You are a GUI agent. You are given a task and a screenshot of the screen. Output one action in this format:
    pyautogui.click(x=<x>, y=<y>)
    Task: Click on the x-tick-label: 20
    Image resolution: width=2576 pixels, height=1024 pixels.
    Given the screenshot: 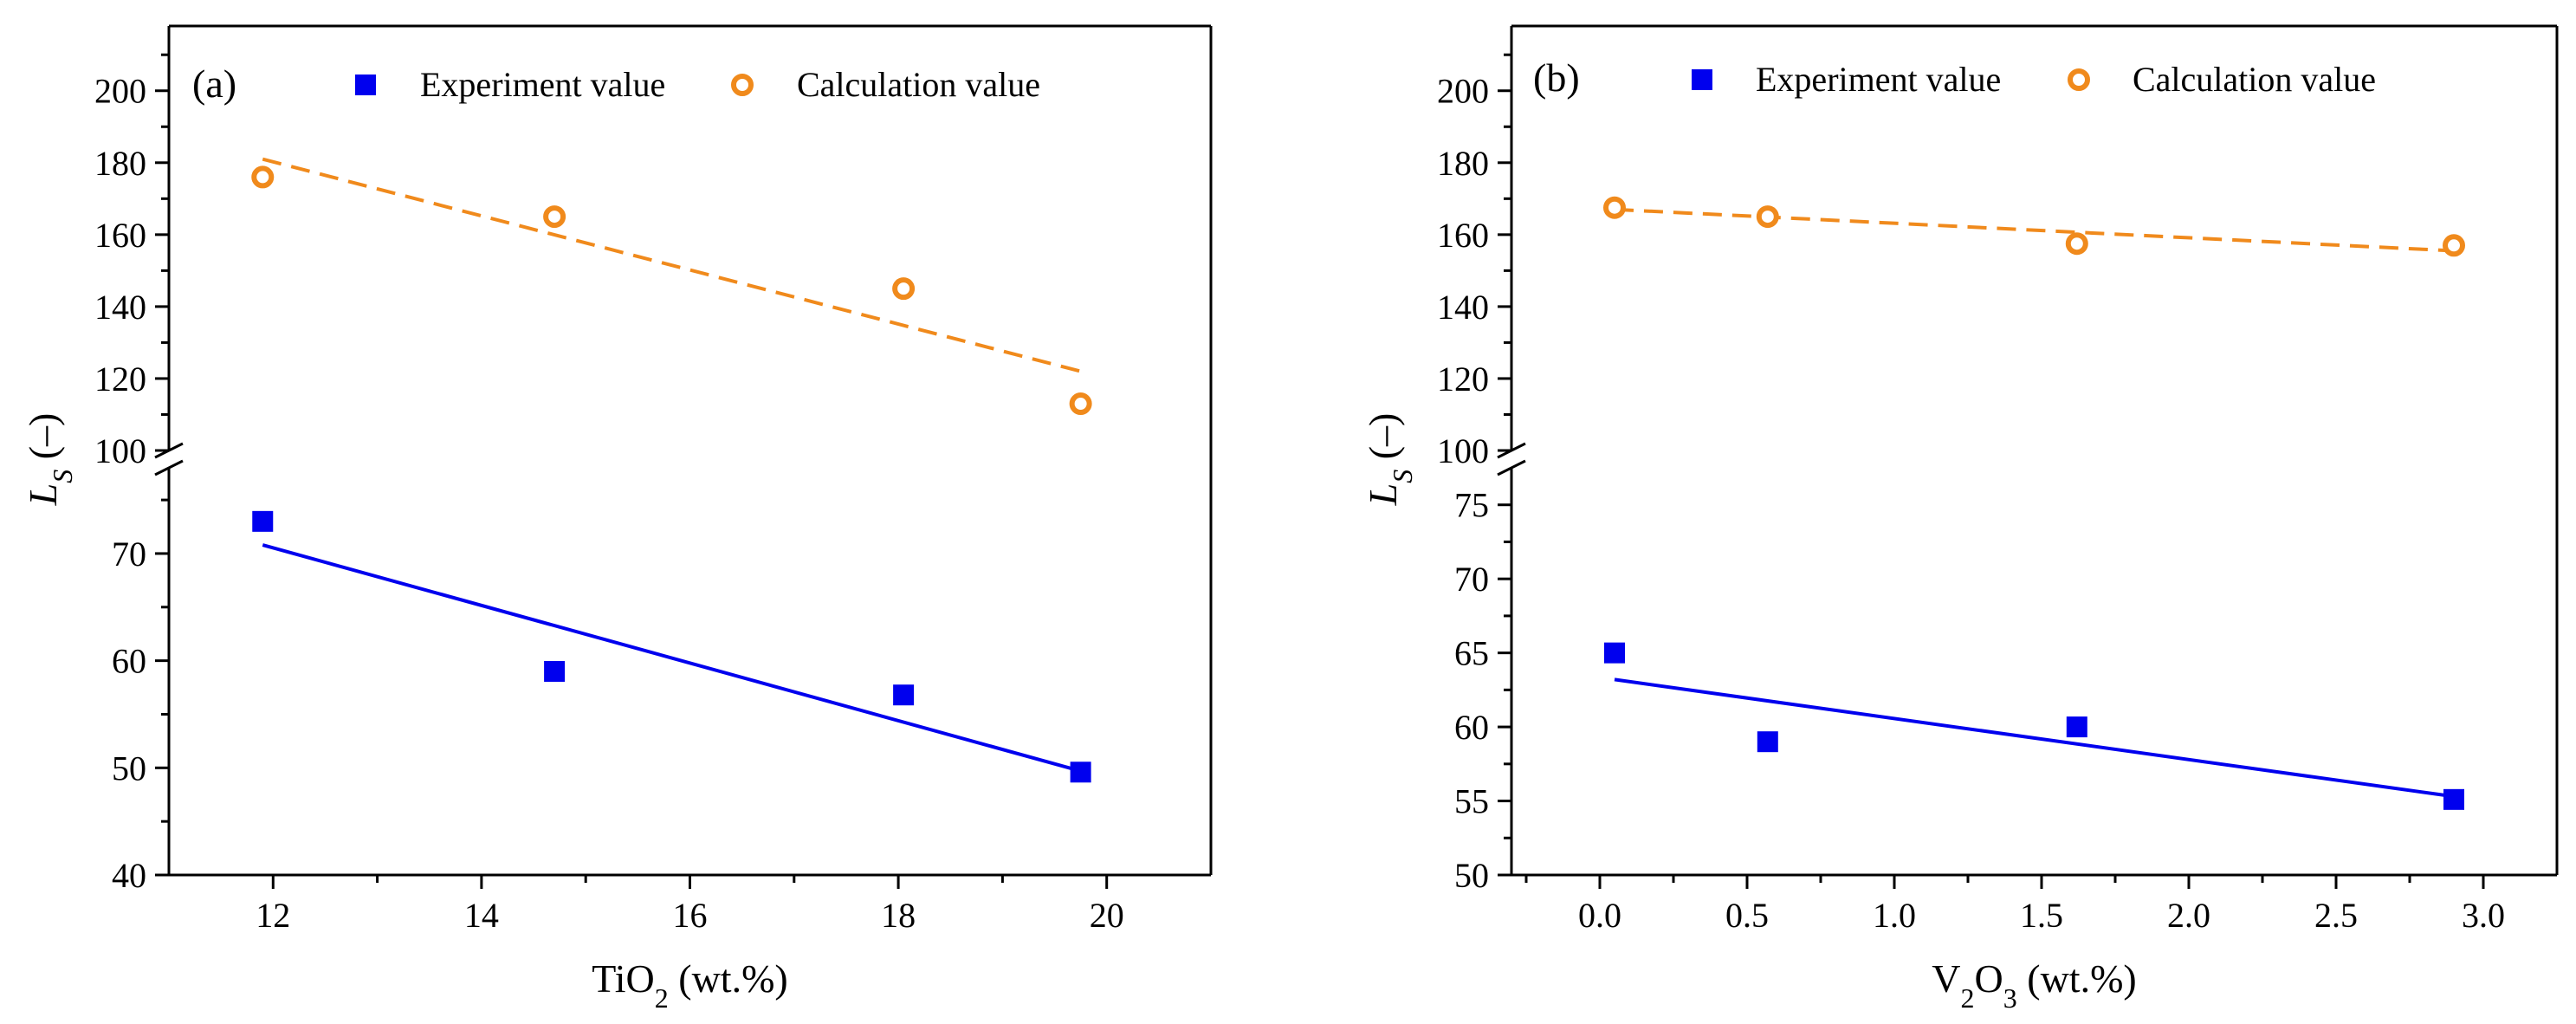 What is the action you would take?
    pyautogui.click(x=1107, y=915)
    